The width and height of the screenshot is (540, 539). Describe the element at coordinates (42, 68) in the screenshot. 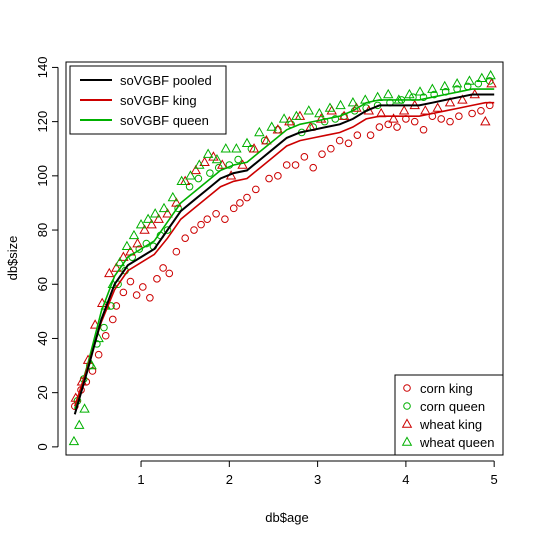

I see `y-tick-label: 140` at that location.